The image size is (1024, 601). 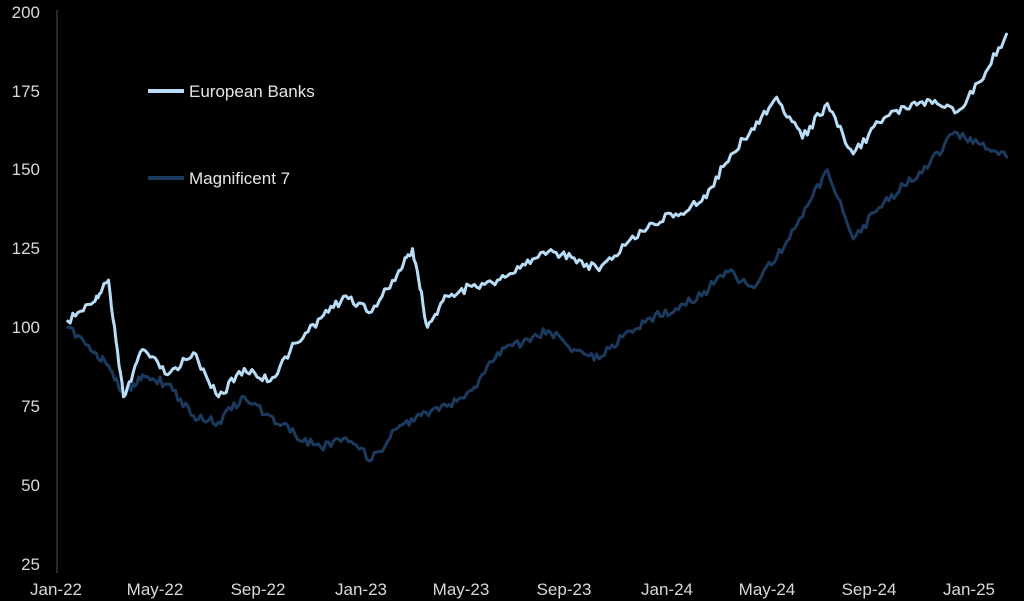 What do you see at coordinates (30, 485) in the screenshot?
I see `y-tick-label: 50` at bounding box center [30, 485].